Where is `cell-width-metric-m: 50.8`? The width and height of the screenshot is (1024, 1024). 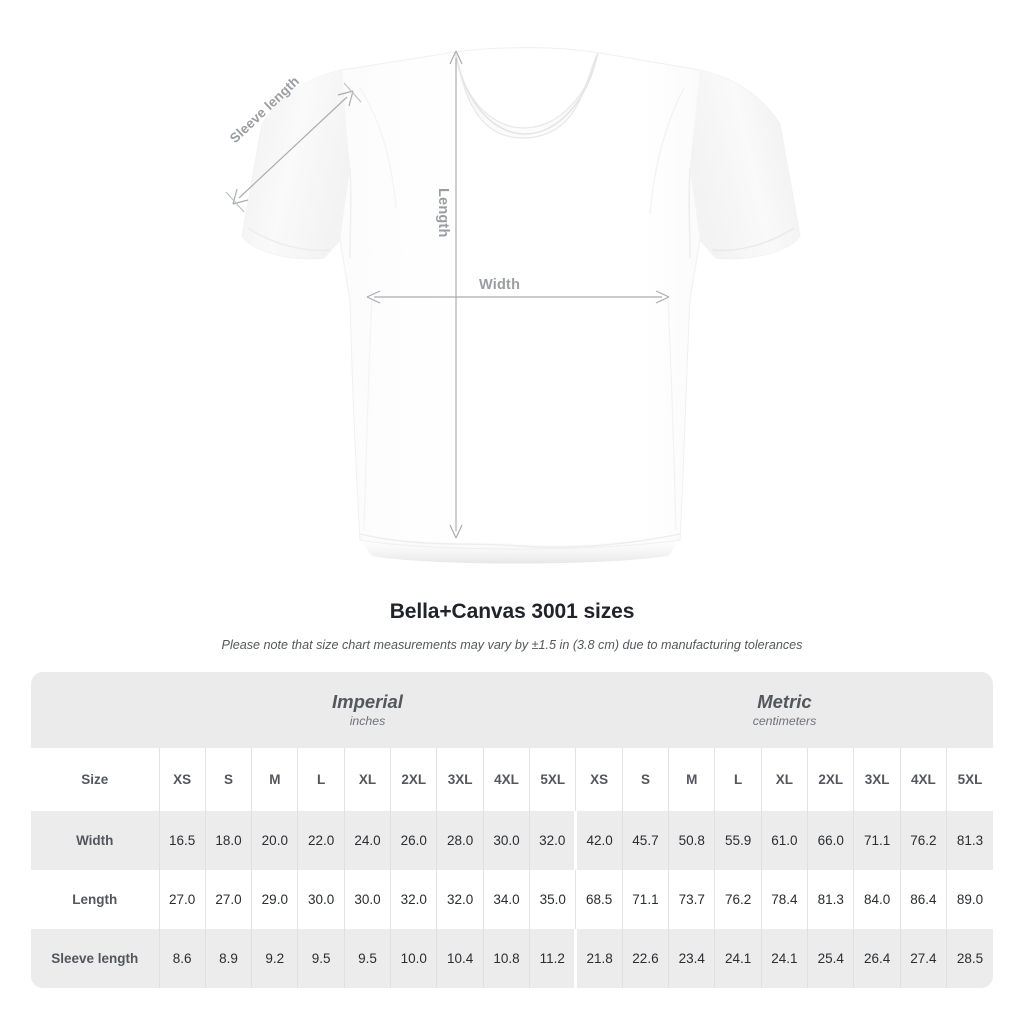
cell-width-metric-m: 50.8 is located at coordinates (691, 840).